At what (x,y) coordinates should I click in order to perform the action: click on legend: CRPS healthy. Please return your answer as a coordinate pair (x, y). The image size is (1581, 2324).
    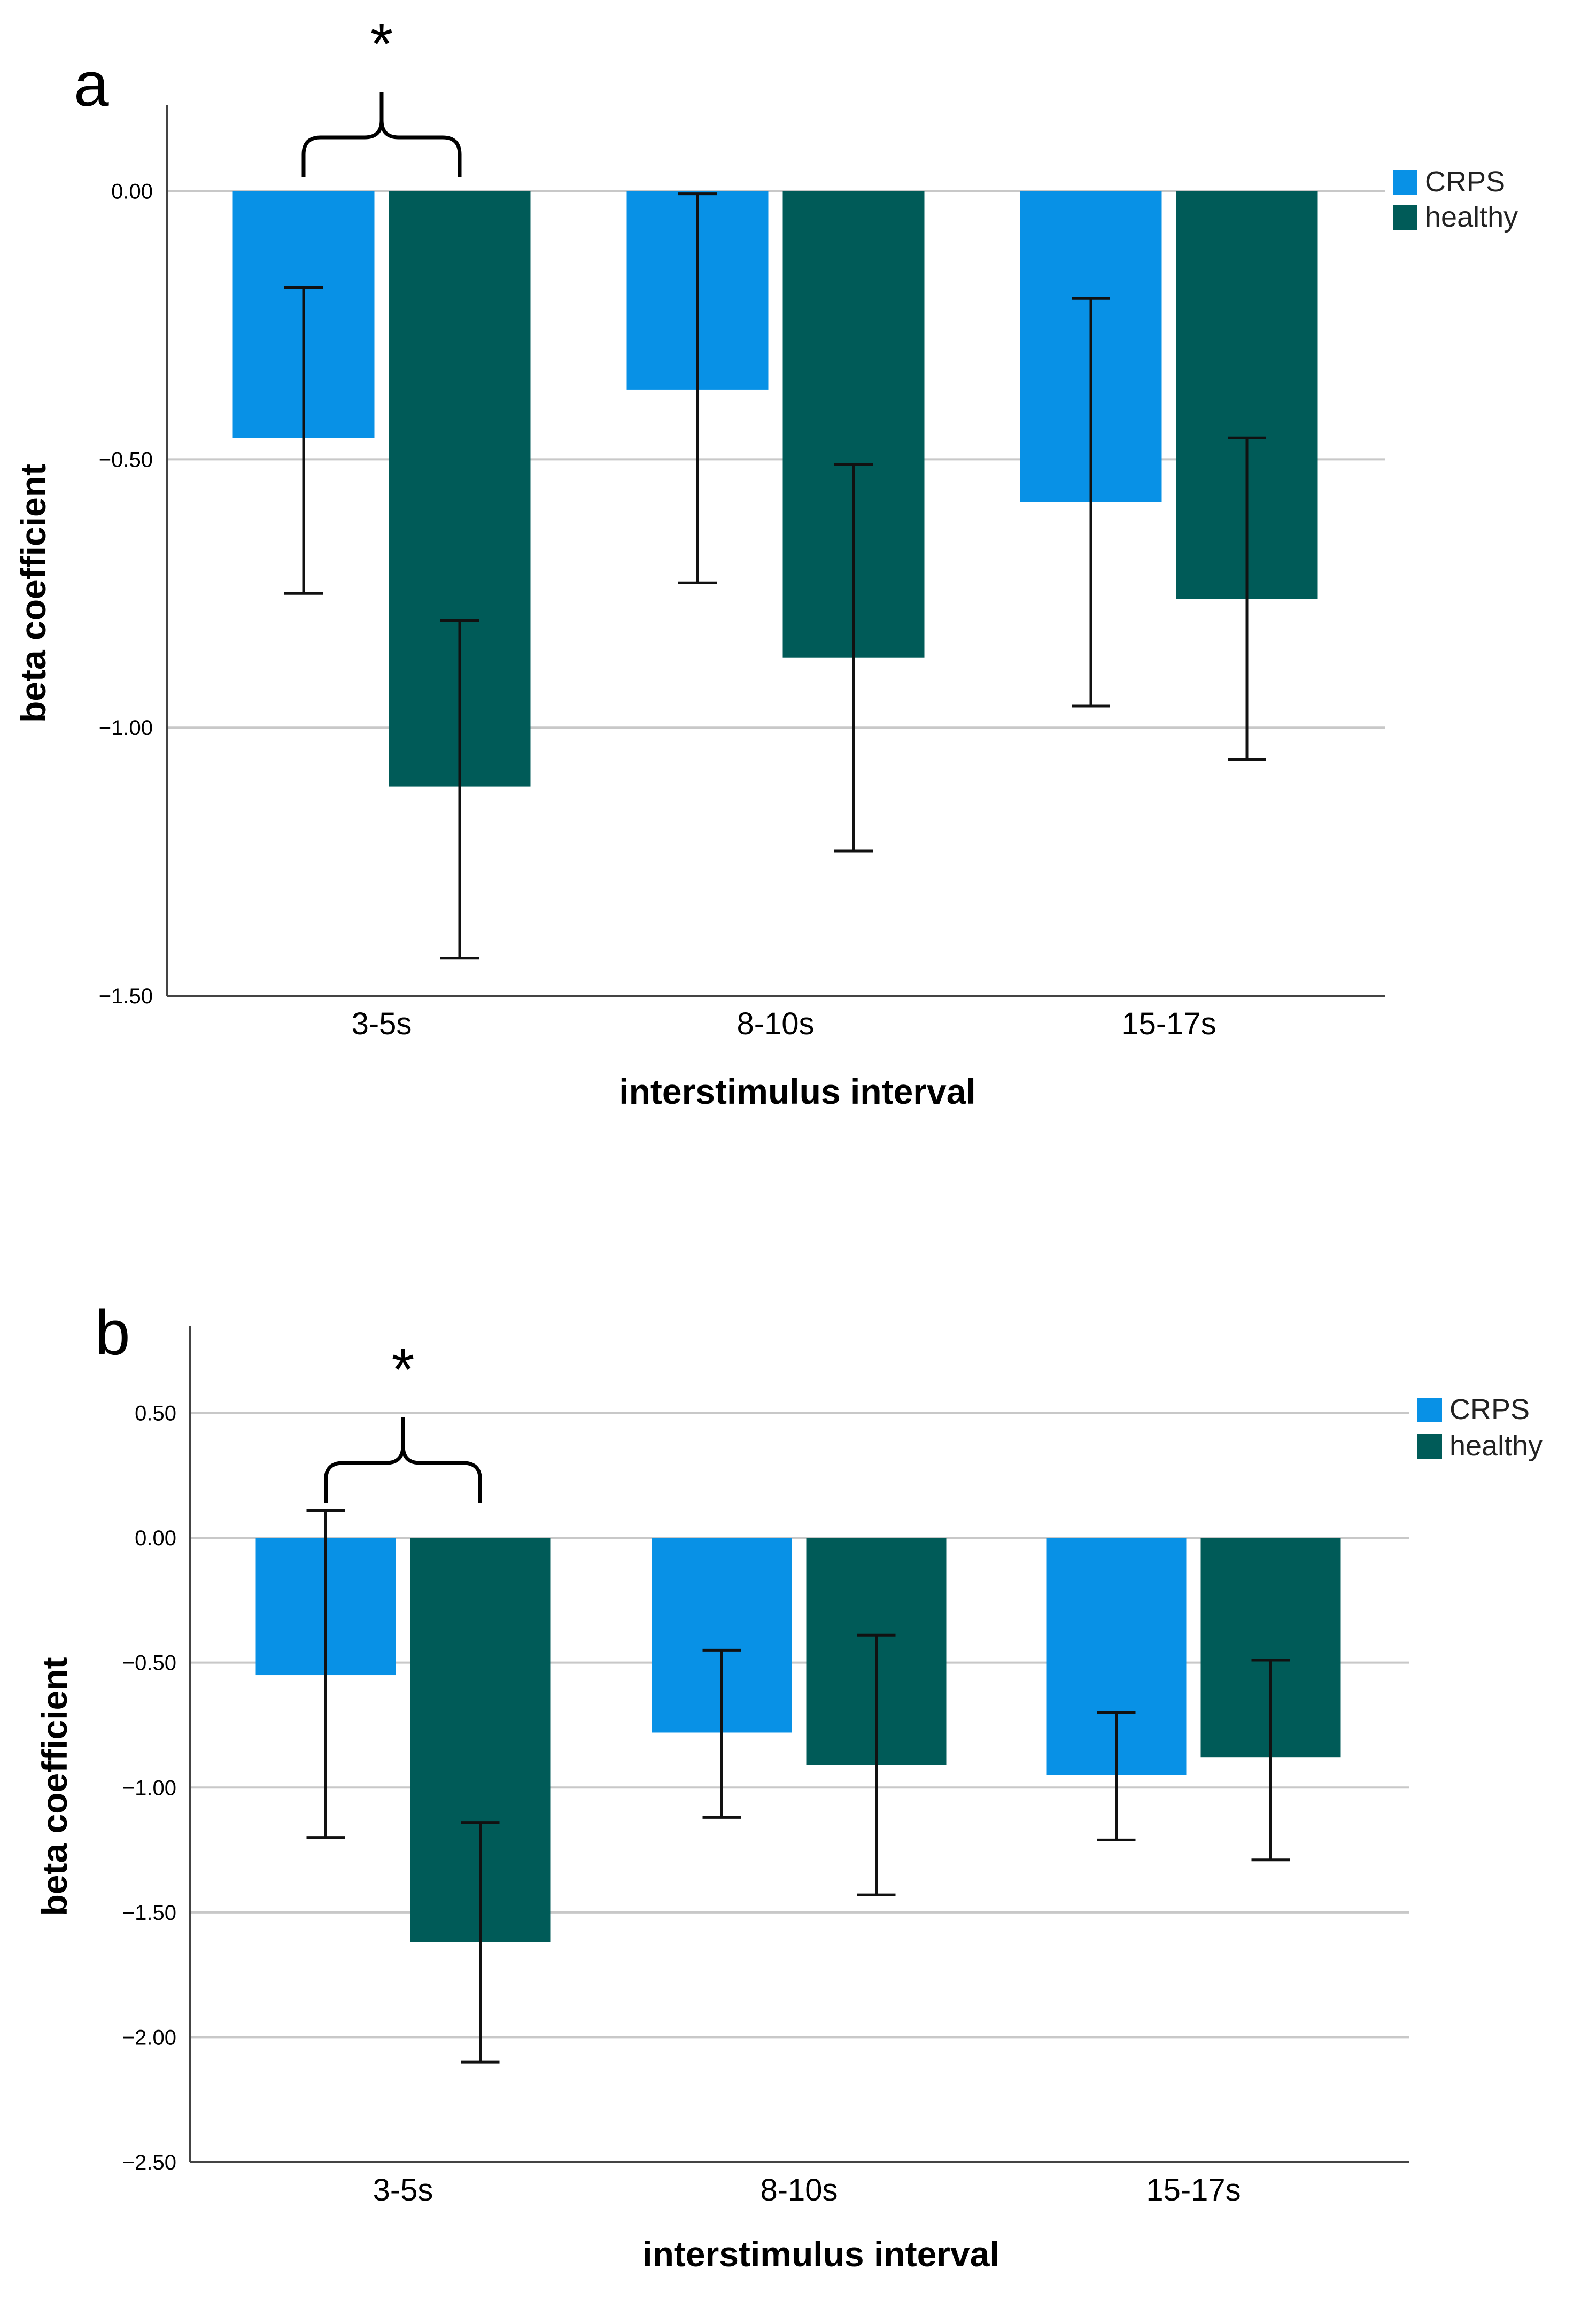
    Looking at the image, I should click on (1480, 1427).